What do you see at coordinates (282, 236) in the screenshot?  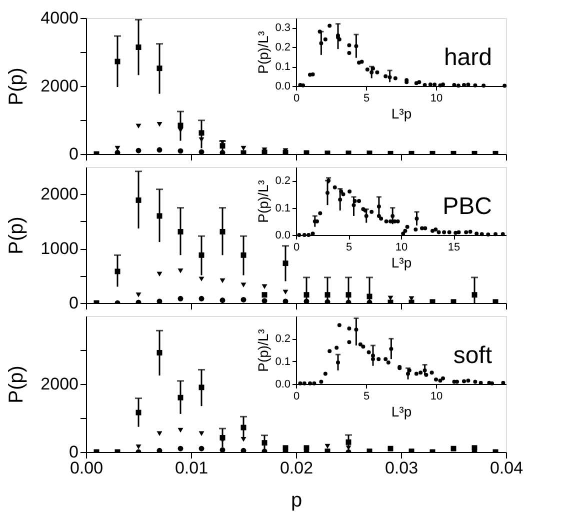 I see `y-tick-label: 0.0` at bounding box center [282, 236].